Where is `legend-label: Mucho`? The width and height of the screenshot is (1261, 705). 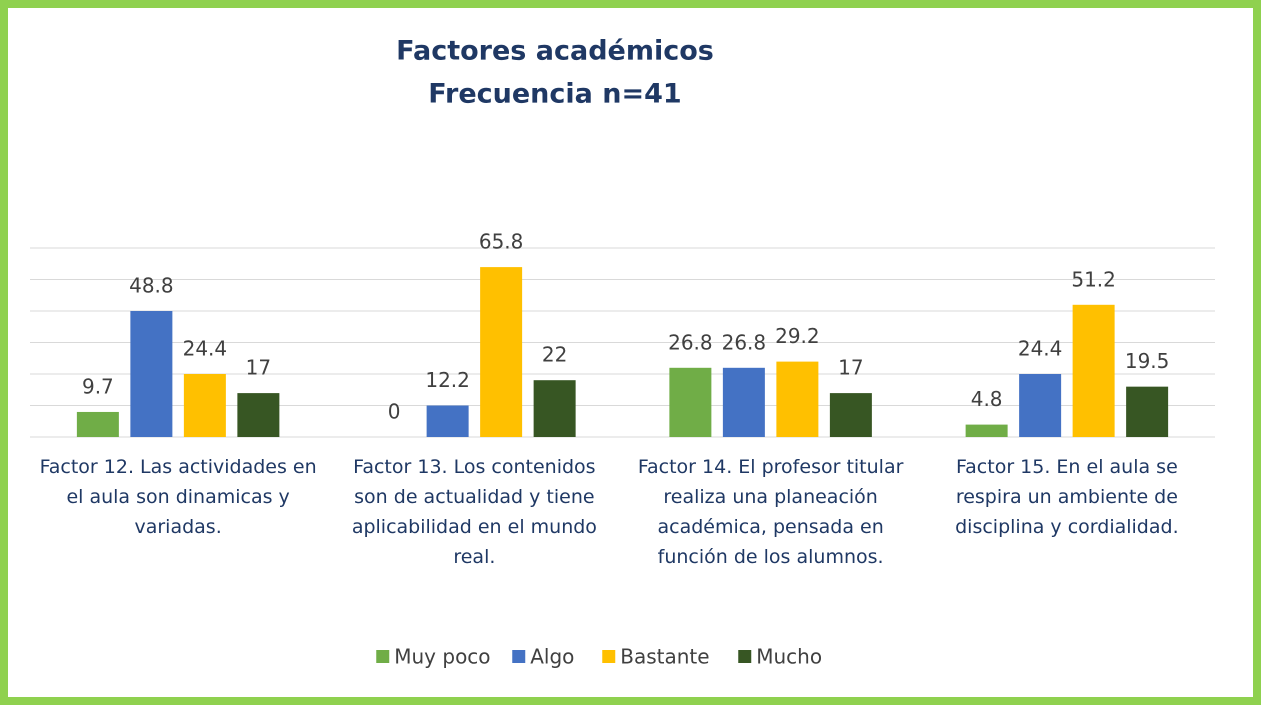
legend-label: Mucho is located at coordinates (789, 657).